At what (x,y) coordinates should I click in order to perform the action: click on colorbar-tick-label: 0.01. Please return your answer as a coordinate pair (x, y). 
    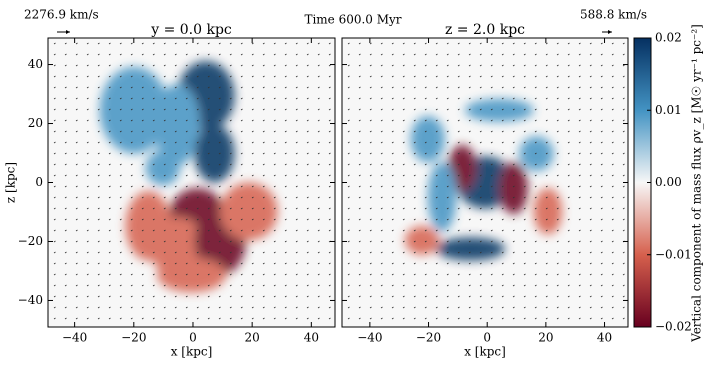
    Looking at the image, I should click on (668, 110).